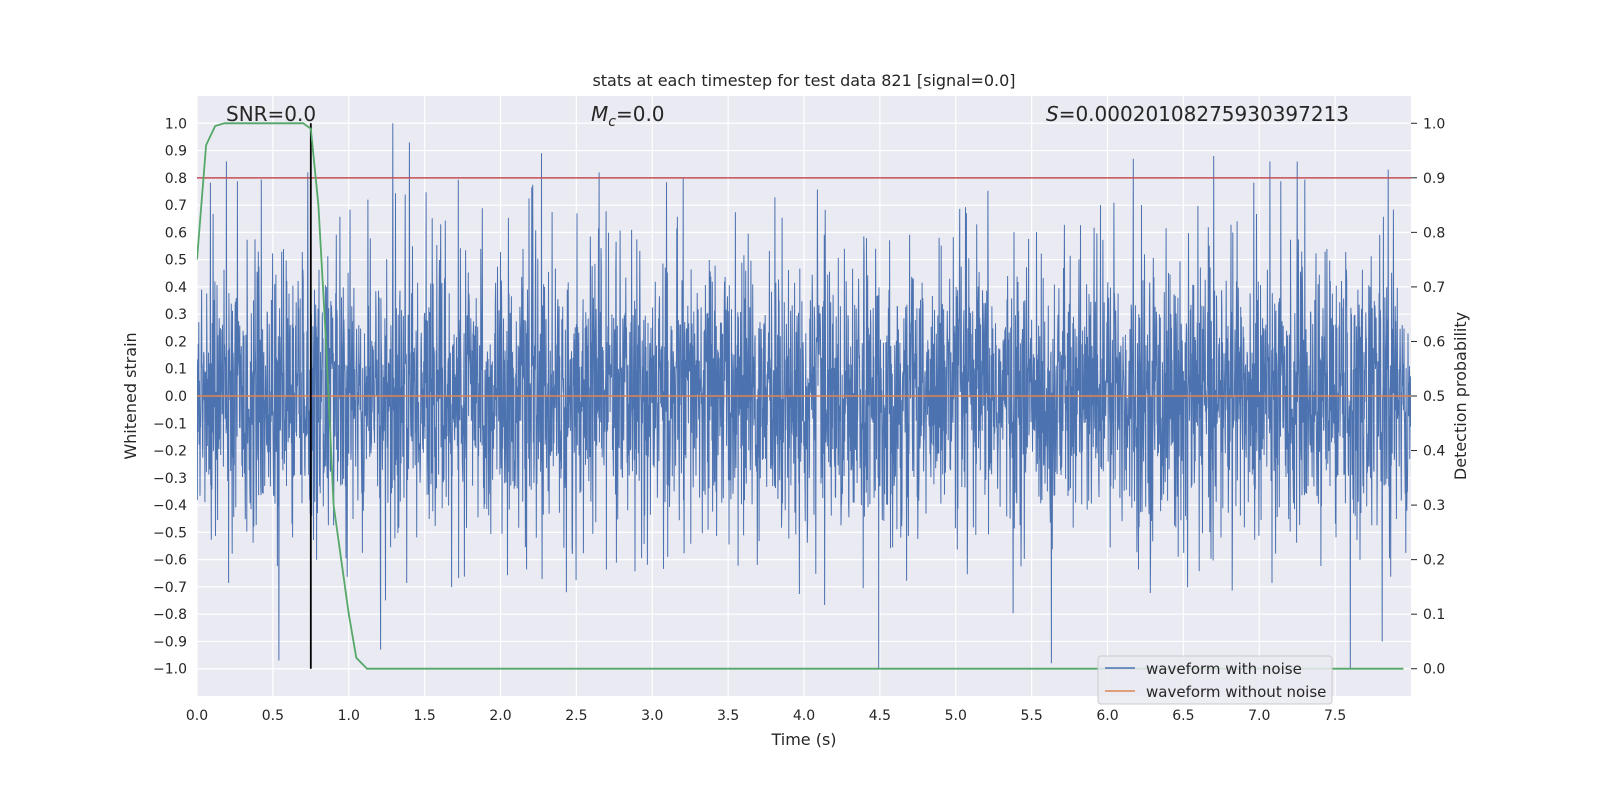 This screenshot has height=800, width=1600. Describe the element at coordinates (1434, 452) in the screenshot. I see `y2-tick-label: 0.4` at that location.